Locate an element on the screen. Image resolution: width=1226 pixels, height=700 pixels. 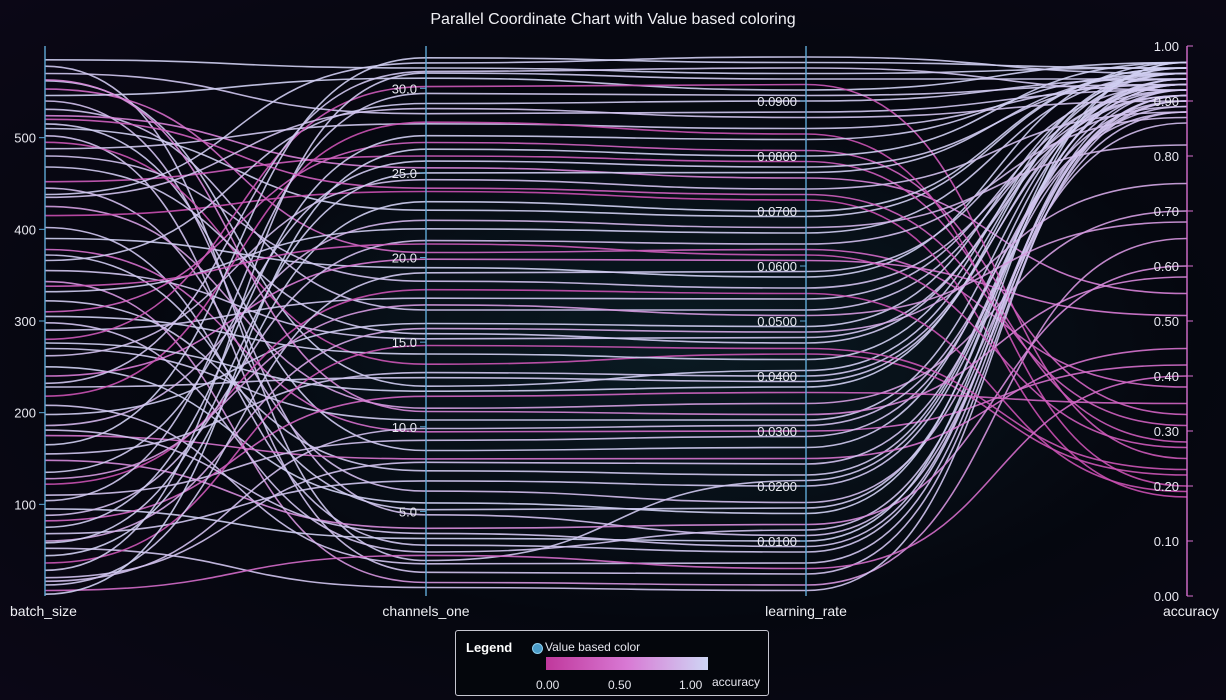
tick-label: 0.0100 is located at coordinates (777, 541).